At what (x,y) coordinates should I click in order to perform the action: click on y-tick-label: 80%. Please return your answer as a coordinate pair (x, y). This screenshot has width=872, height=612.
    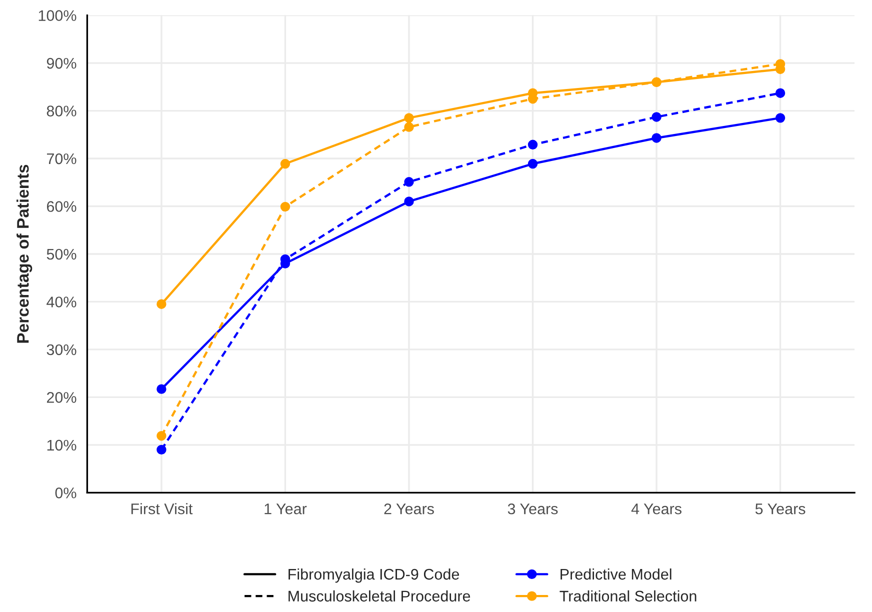
    Looking at the image, I should click on (61, 111).